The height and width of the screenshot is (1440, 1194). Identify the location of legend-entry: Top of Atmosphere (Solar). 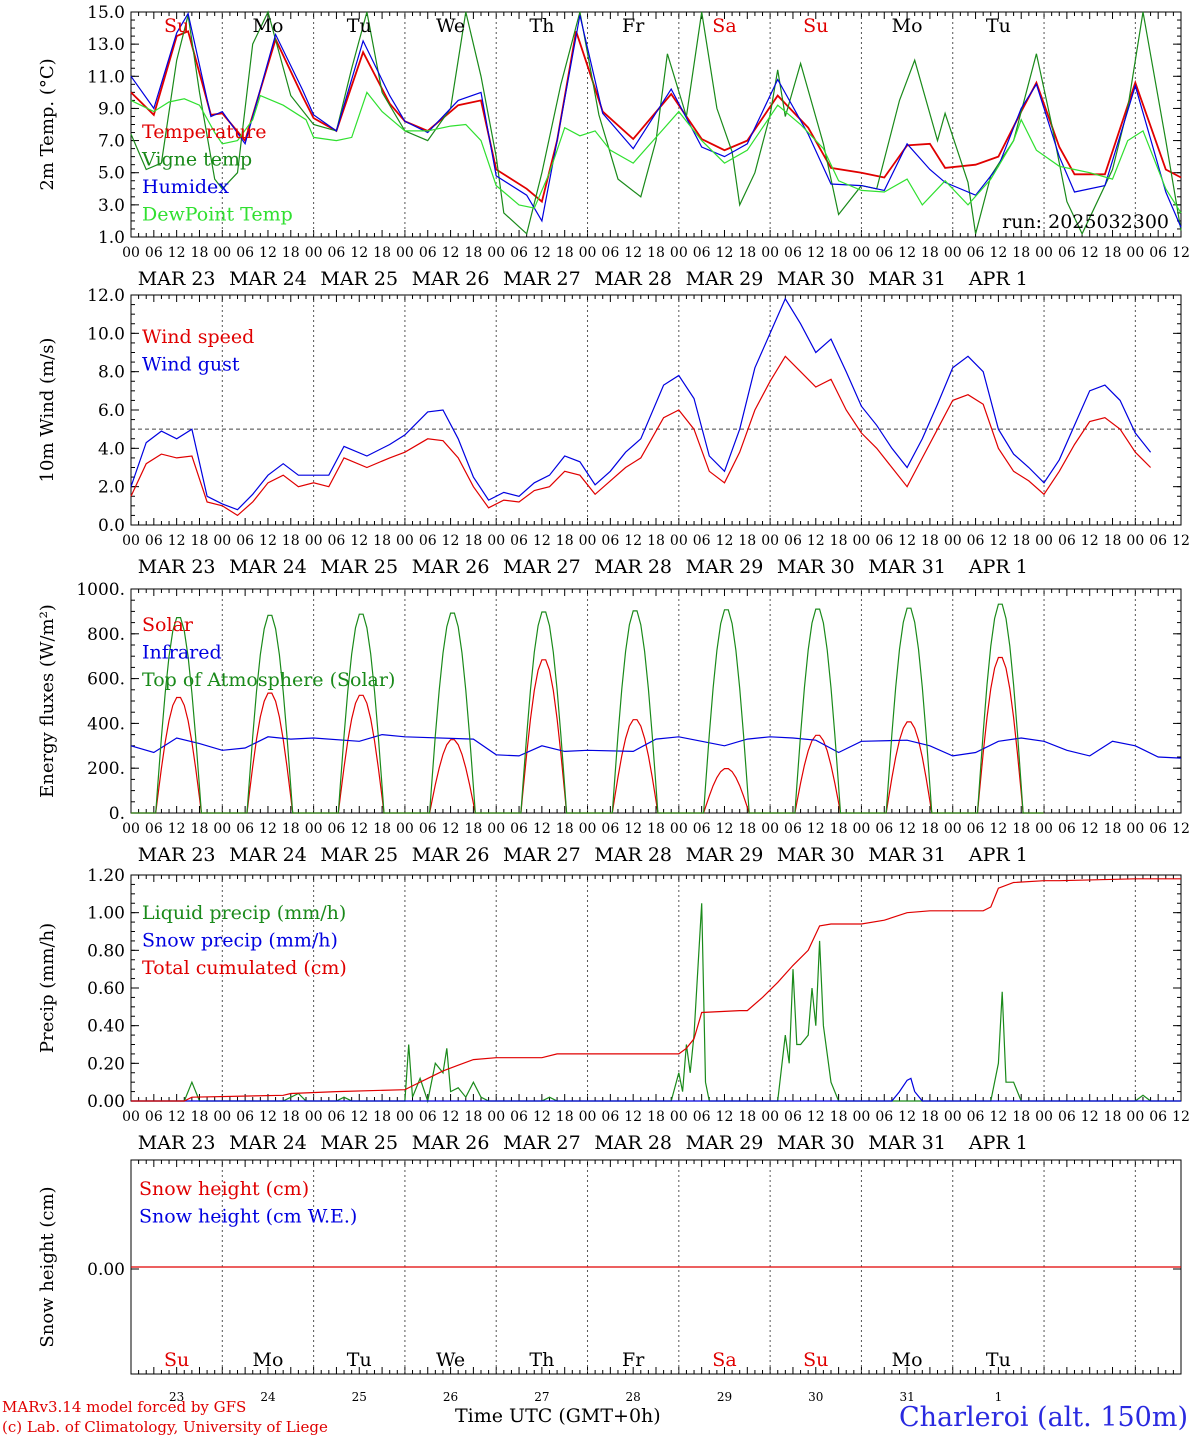
(268, 680).